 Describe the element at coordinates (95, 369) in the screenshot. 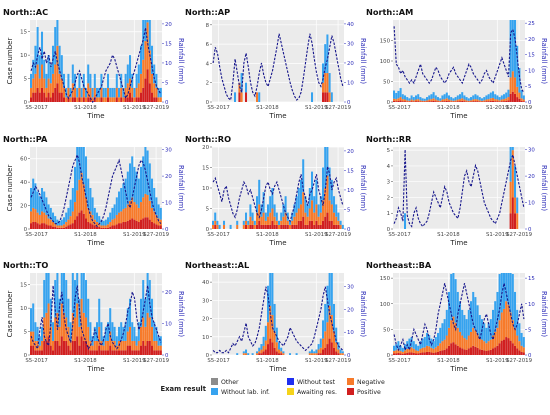

I see `x-axis-title: Time` at that location.